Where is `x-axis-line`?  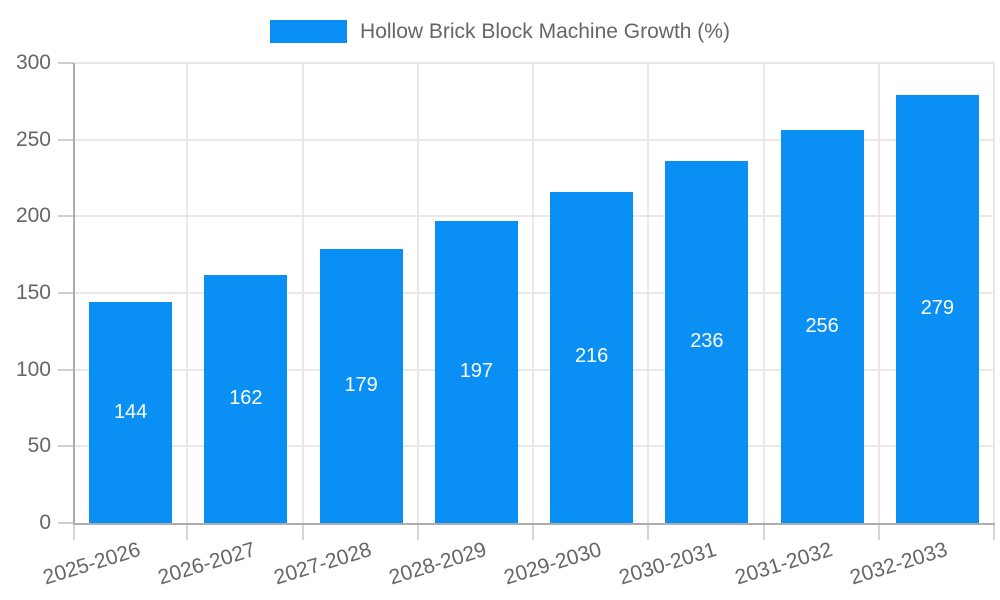
x-axis-line is located at coordinates (534, 524).